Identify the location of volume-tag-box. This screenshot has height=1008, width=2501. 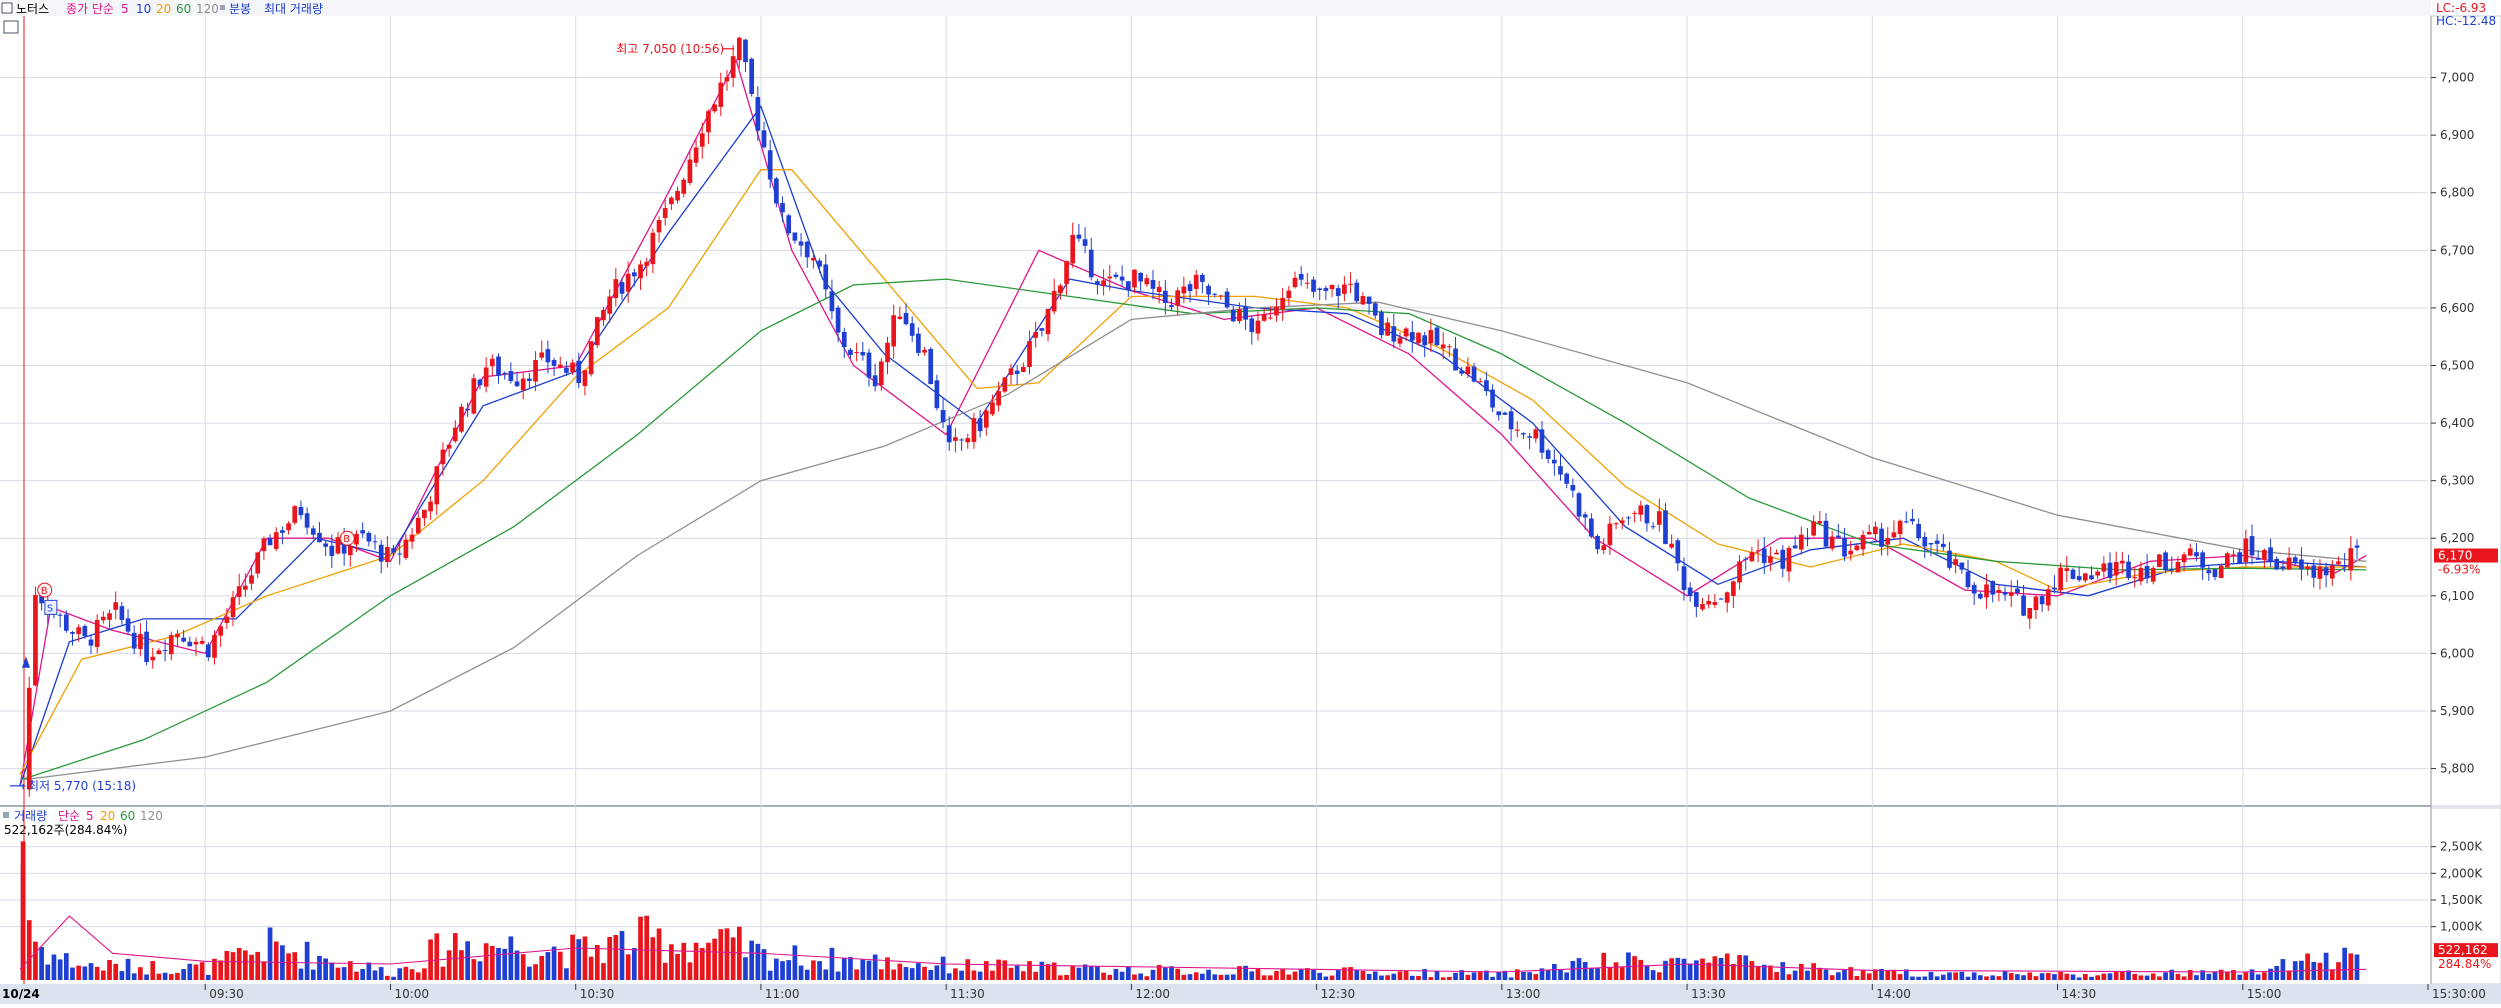
(2466, 950).